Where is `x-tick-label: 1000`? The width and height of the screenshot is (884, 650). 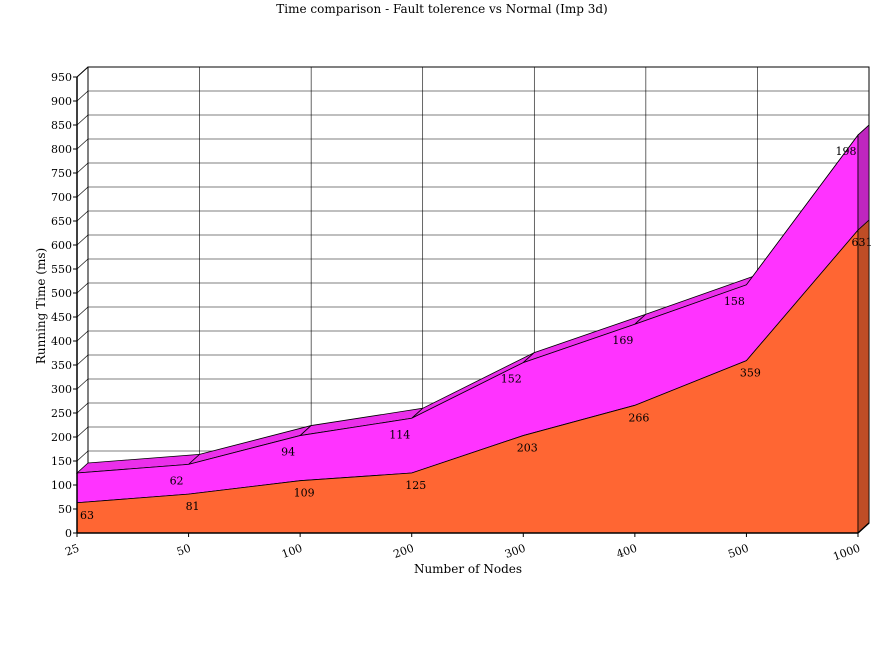 x-tick-label: 1000 is located at coordinates (846, 553).